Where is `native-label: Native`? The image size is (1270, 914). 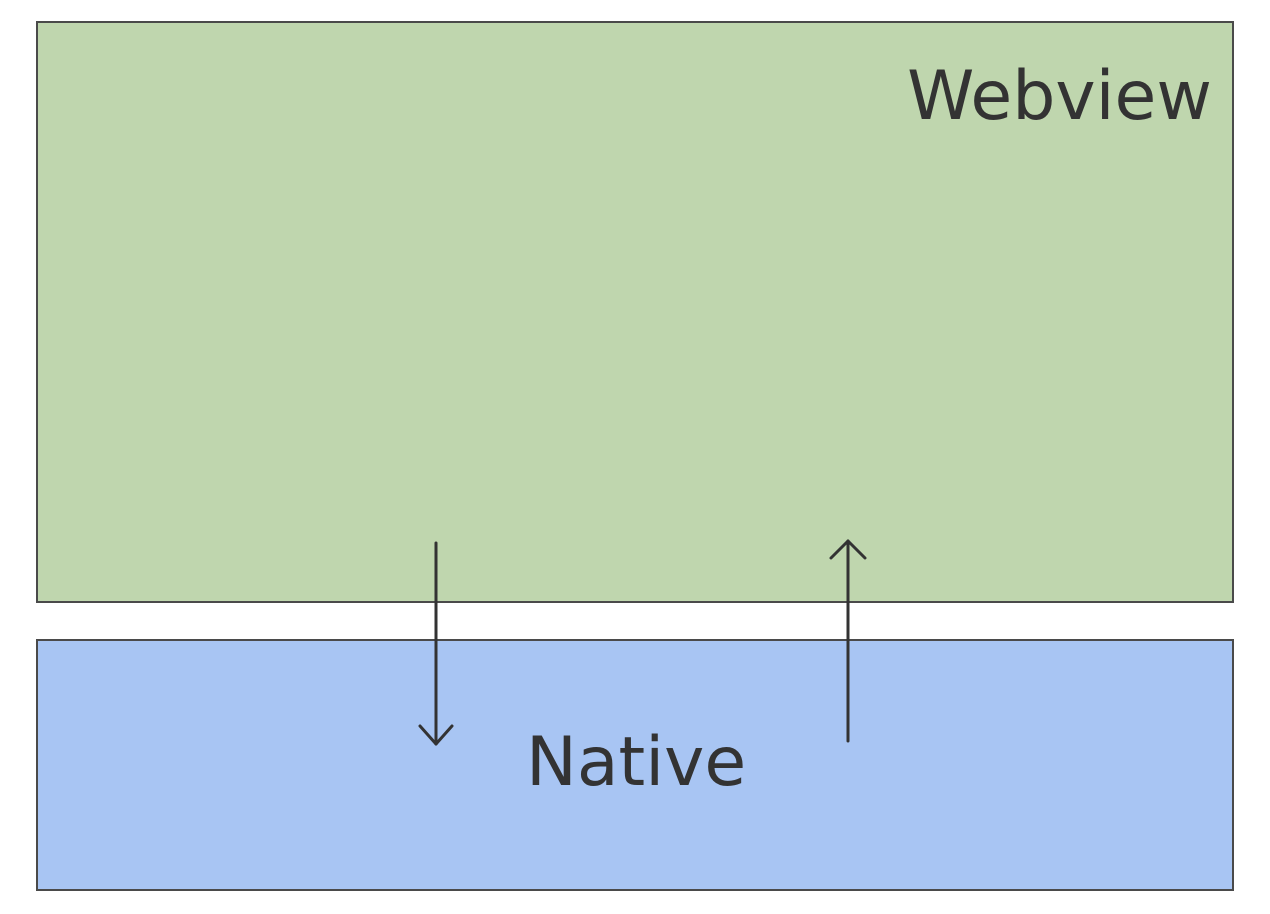
native-label: Native is located at coordinates (636, 762).